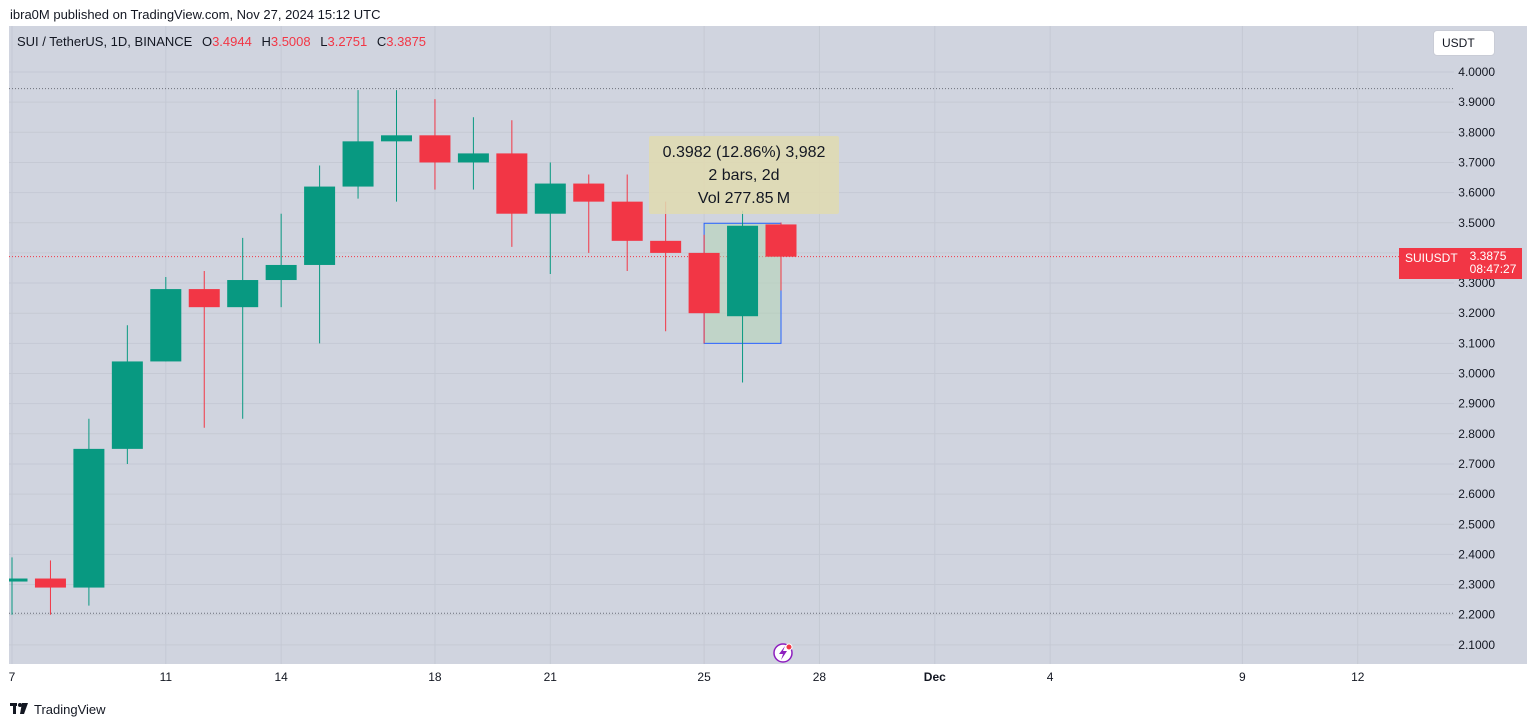 The width and height of the screenshot is (1536, 726). I want to click on x-tick-label: Dec, so click(934, 677).